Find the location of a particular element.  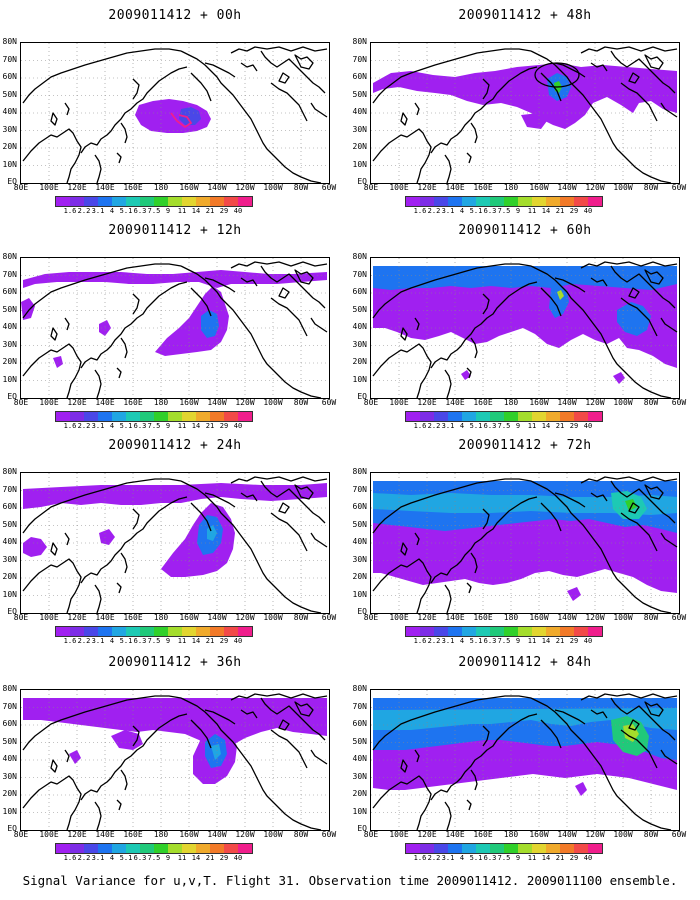

colorbar-label: 4 is located at coordinates (112, 211).